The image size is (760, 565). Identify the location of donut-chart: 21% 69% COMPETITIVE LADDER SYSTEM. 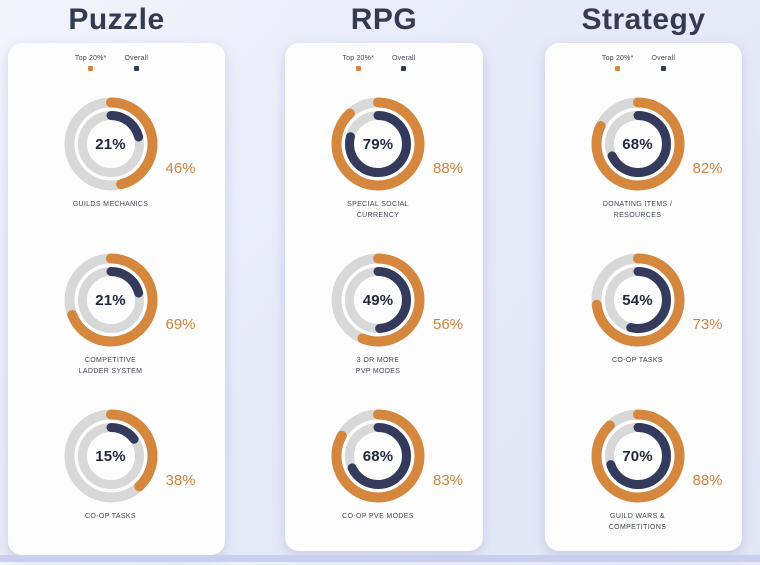
(130, 331).